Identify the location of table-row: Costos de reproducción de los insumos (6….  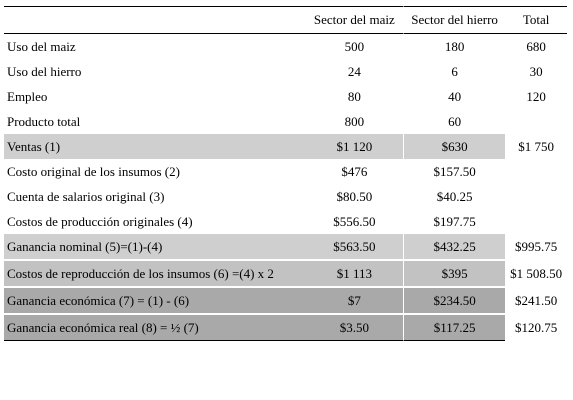
(285, 272).